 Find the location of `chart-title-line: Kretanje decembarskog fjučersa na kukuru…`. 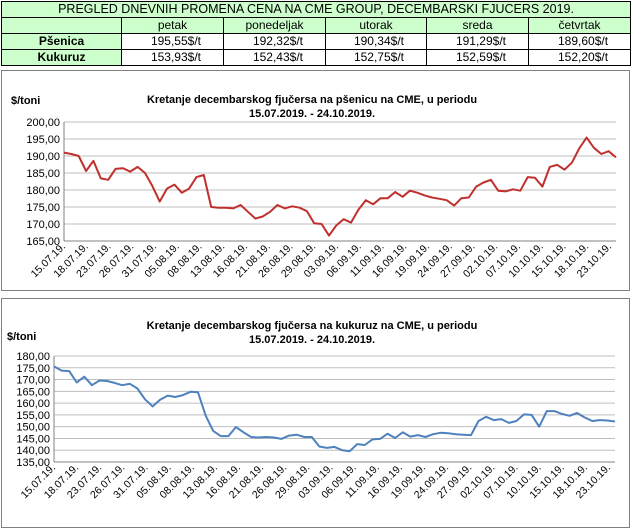

chart-title-line: Kretanje decembarskog fjučersa na kukuru… is located at coordinates (312, 326).